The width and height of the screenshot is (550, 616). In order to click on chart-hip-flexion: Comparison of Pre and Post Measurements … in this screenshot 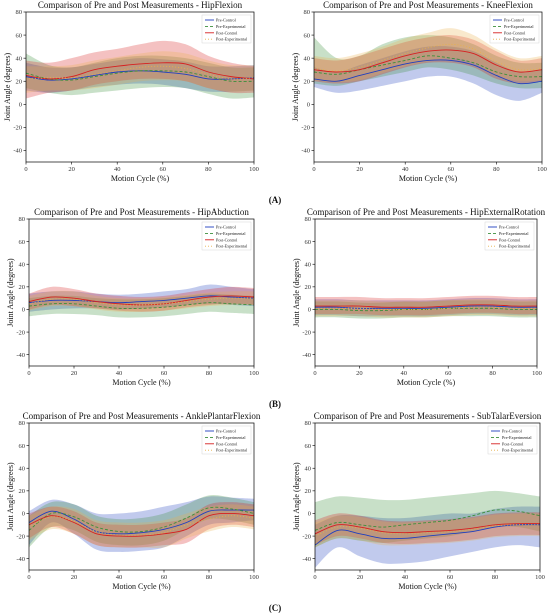, I will do `click(131, 91)`.